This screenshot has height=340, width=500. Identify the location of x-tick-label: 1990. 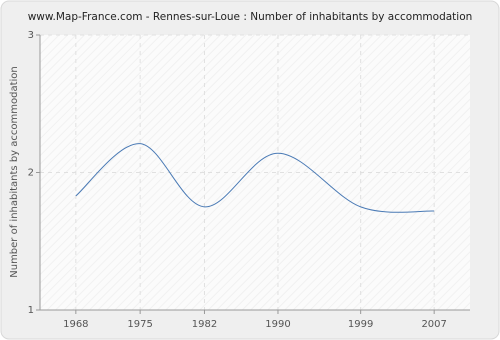
(277, 324).